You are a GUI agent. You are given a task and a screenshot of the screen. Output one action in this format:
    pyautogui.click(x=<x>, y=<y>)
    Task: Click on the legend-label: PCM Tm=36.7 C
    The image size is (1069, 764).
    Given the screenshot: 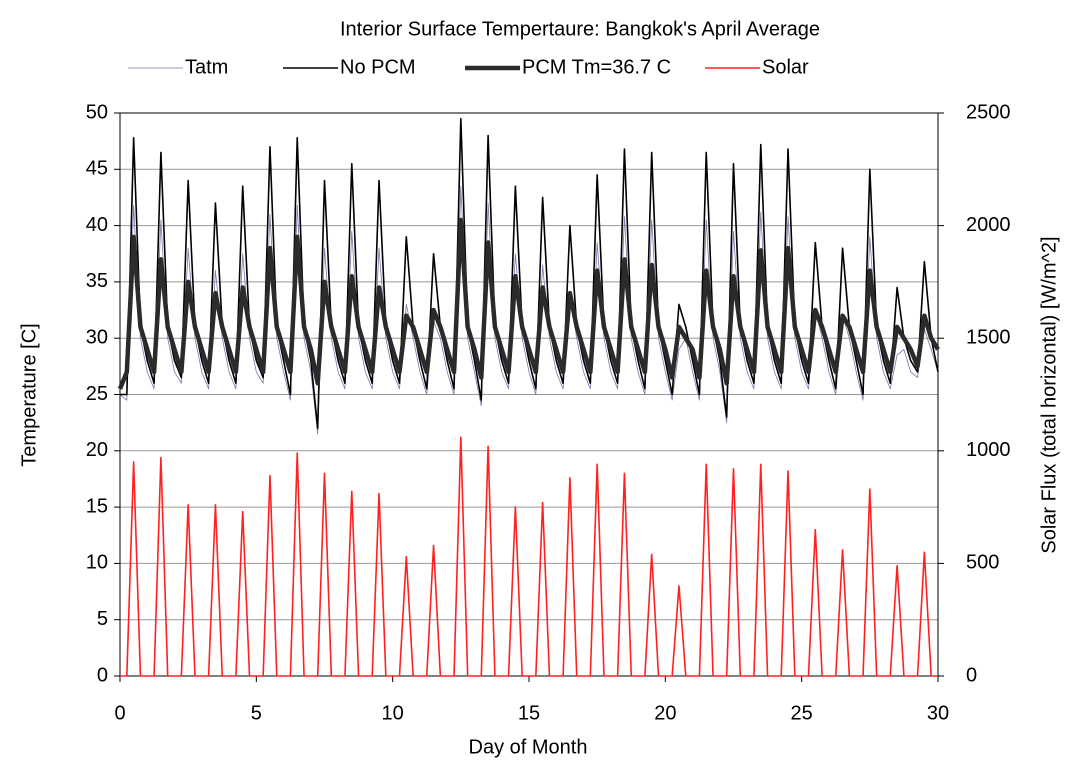 What is the action you would take?
    pyautogui.click(x=596, y=67)
    